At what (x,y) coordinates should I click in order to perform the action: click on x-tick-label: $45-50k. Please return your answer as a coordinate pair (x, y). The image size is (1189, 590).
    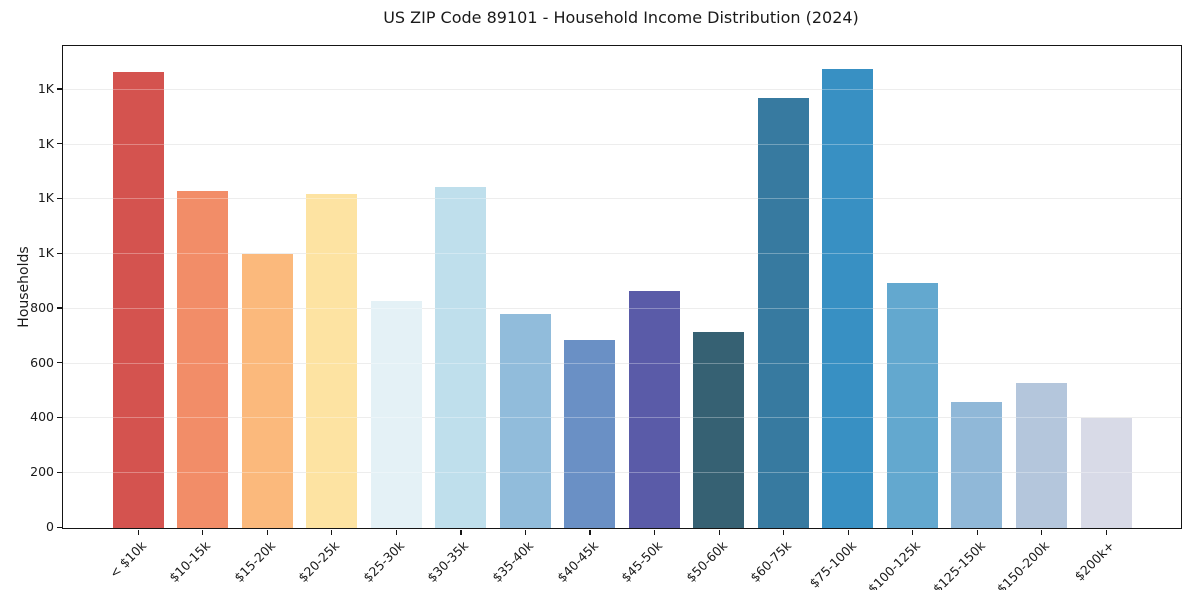
    Looking at the image, I should click on (642, 562).